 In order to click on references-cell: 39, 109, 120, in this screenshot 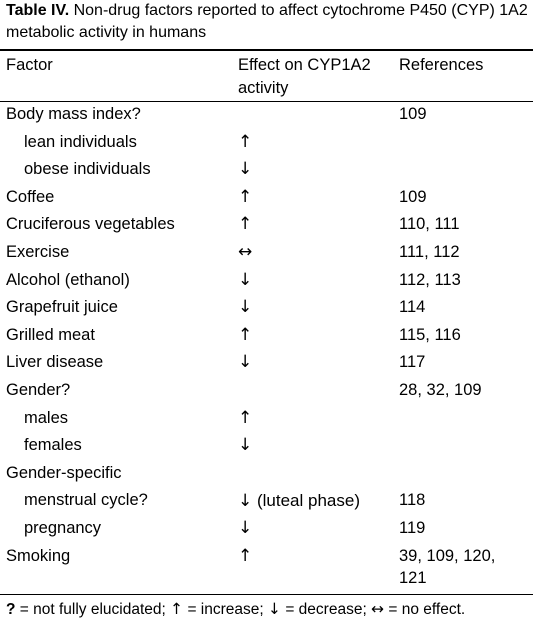, I will do `click(447, 555)`.